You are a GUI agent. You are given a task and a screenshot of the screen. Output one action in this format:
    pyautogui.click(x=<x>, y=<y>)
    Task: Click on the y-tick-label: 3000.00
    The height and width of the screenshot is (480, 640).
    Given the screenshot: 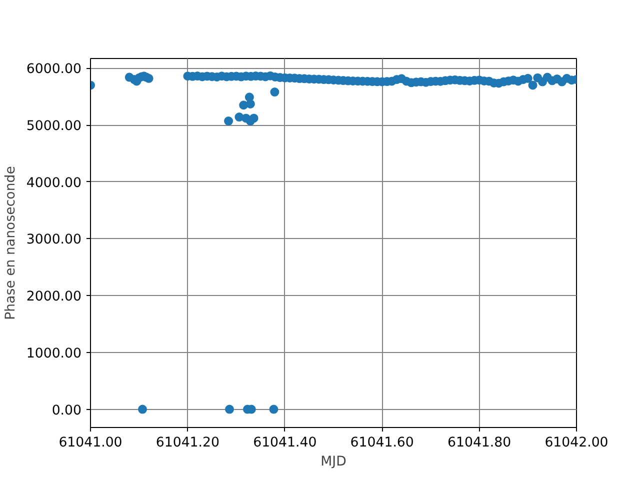 What is the action you would take?
    pyautogui.click(x=54, y=240)
    